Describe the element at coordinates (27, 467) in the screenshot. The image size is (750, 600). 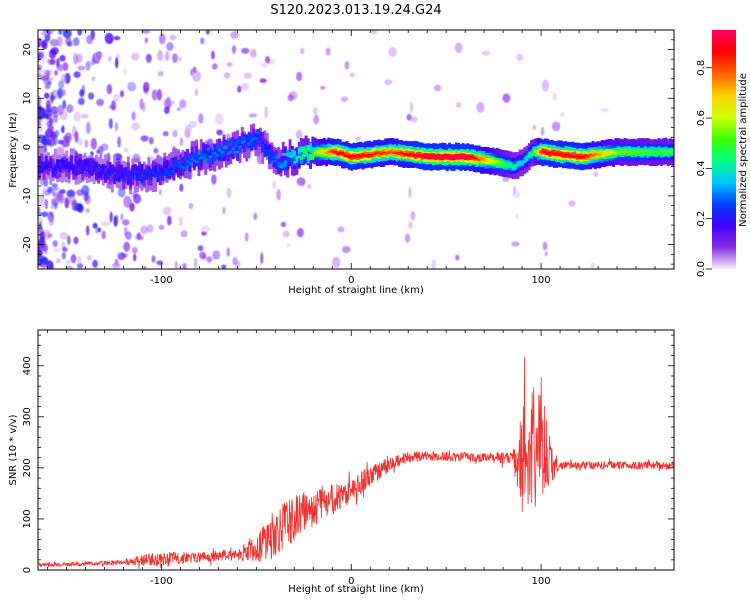
I see `y-tick-label: 200` at that location.